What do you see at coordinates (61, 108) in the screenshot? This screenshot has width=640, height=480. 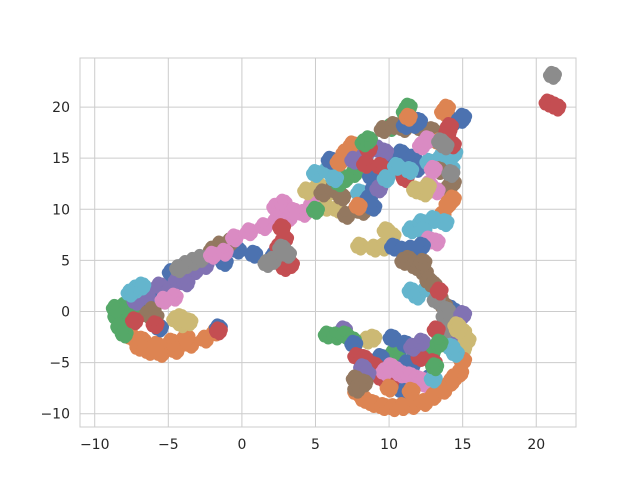 I see `y-tick-label: 20` at bounding box center [61, 108].